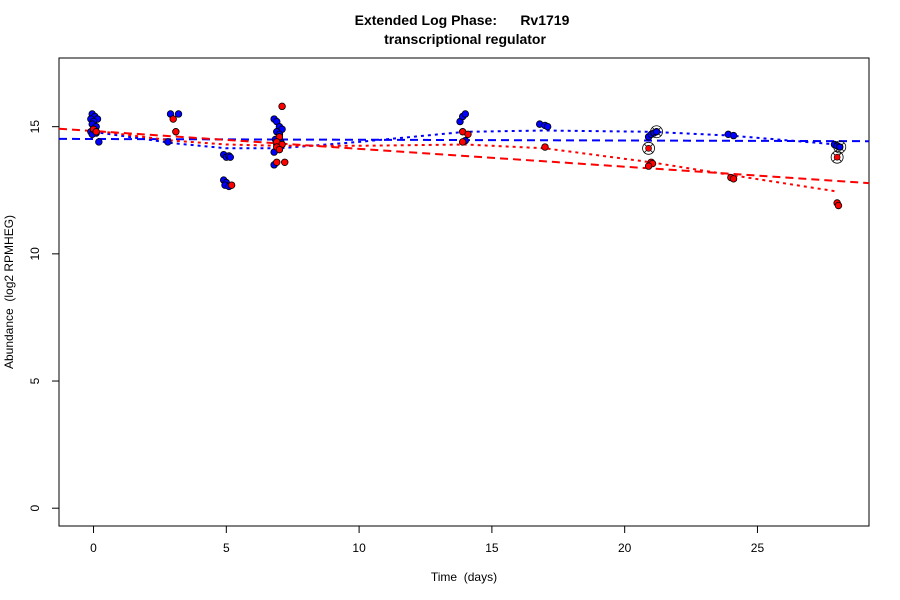  Describe the element at coordinates (462, 20) in the screenshot. I see `chart-title: Extended Log Phase: Rv1719` at that location.